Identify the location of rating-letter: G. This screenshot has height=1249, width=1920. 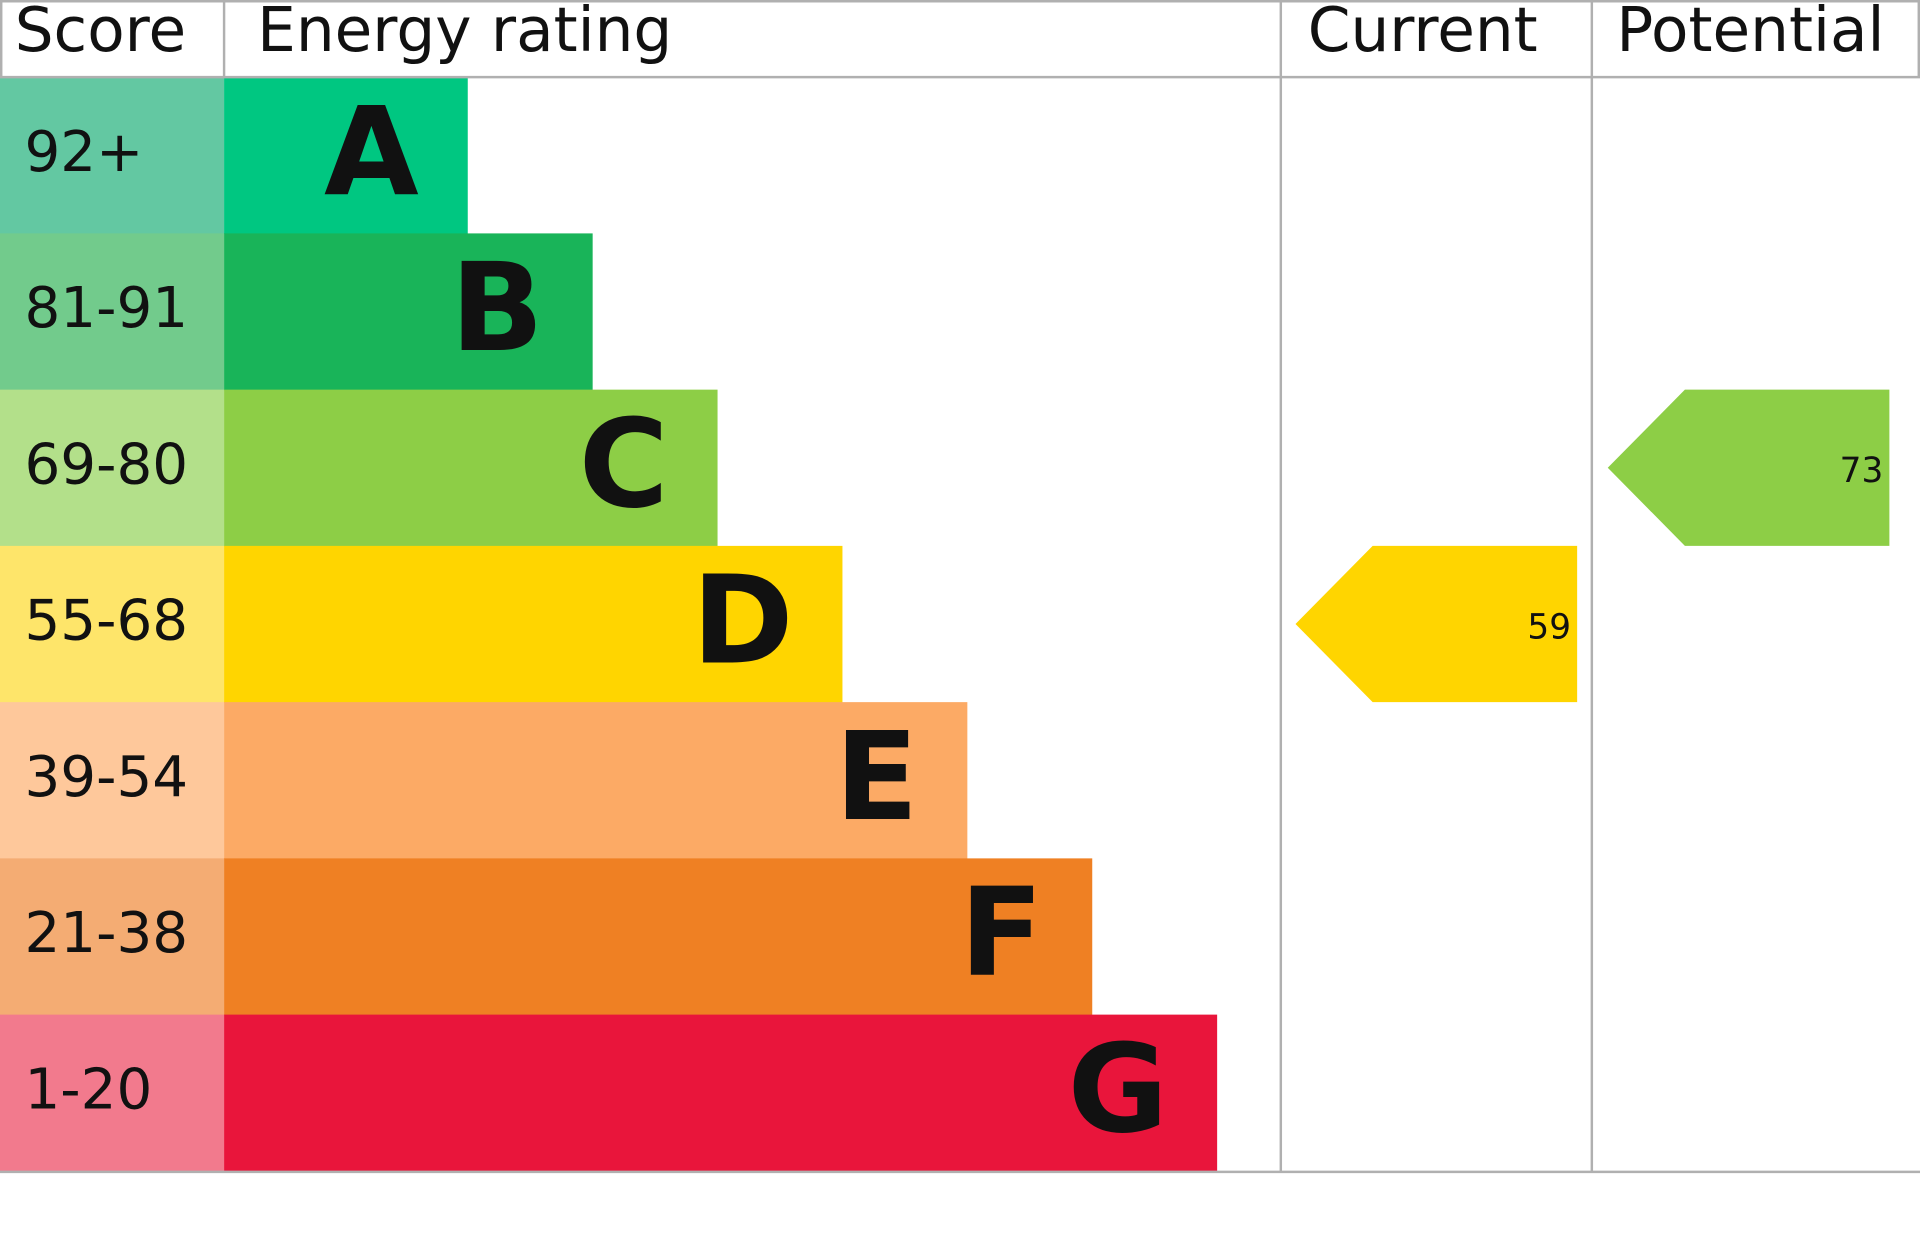
(1118, 1088).